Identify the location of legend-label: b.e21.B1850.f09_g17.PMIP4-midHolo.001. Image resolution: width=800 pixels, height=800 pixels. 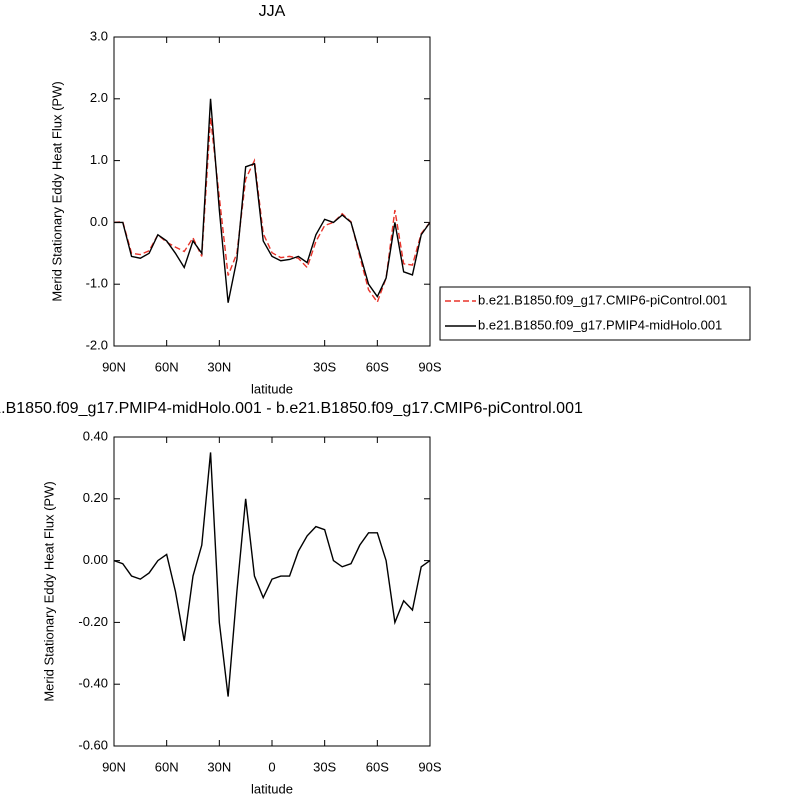
(600, 324).